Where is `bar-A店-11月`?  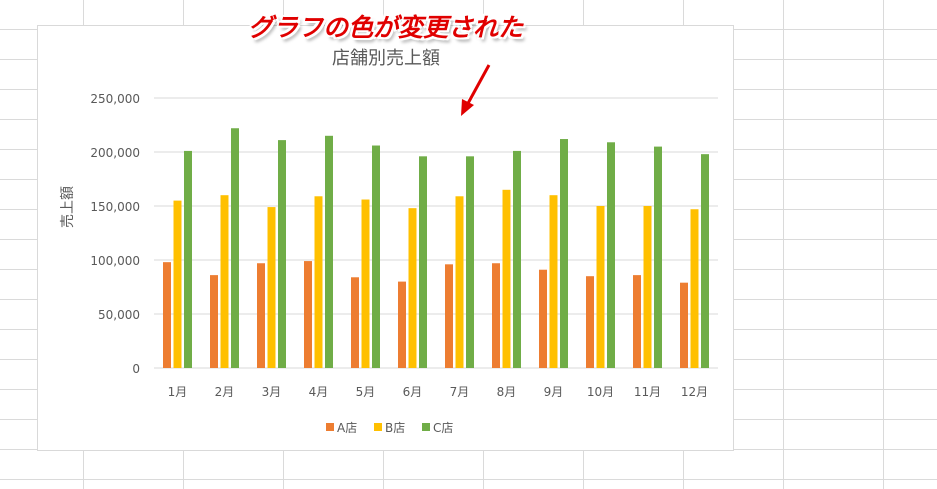
bar-A店-11月 is located at coordinates (637, 321).